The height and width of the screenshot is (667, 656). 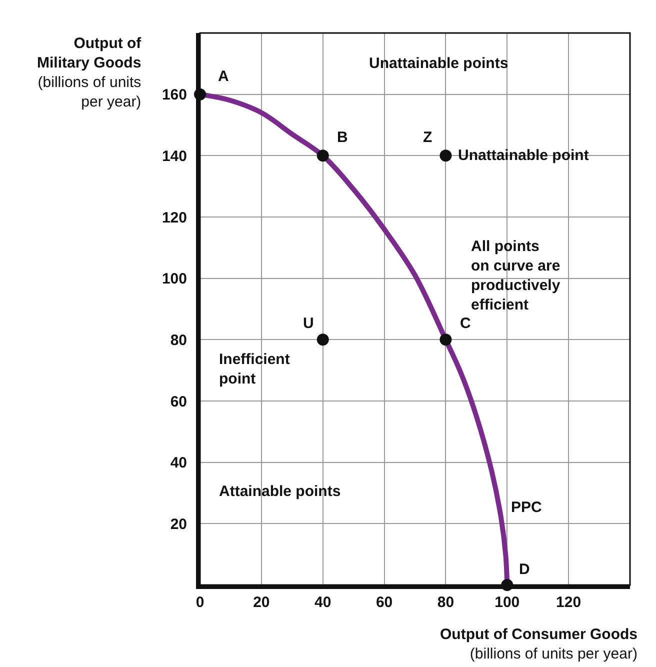 I want to click on y-tick-label: 20, so click(x=178, y=524).